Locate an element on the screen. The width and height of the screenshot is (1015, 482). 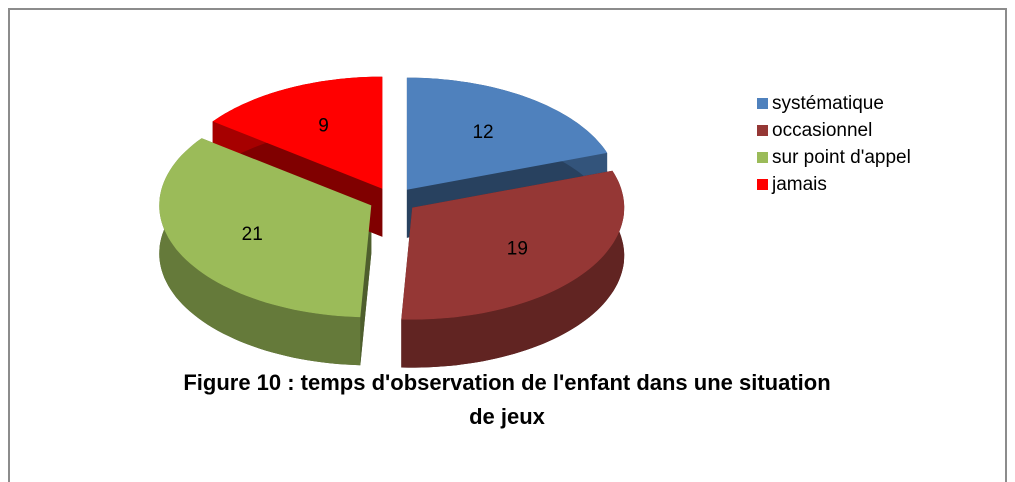
data-label: 9 is located at coordinates (323, 126).